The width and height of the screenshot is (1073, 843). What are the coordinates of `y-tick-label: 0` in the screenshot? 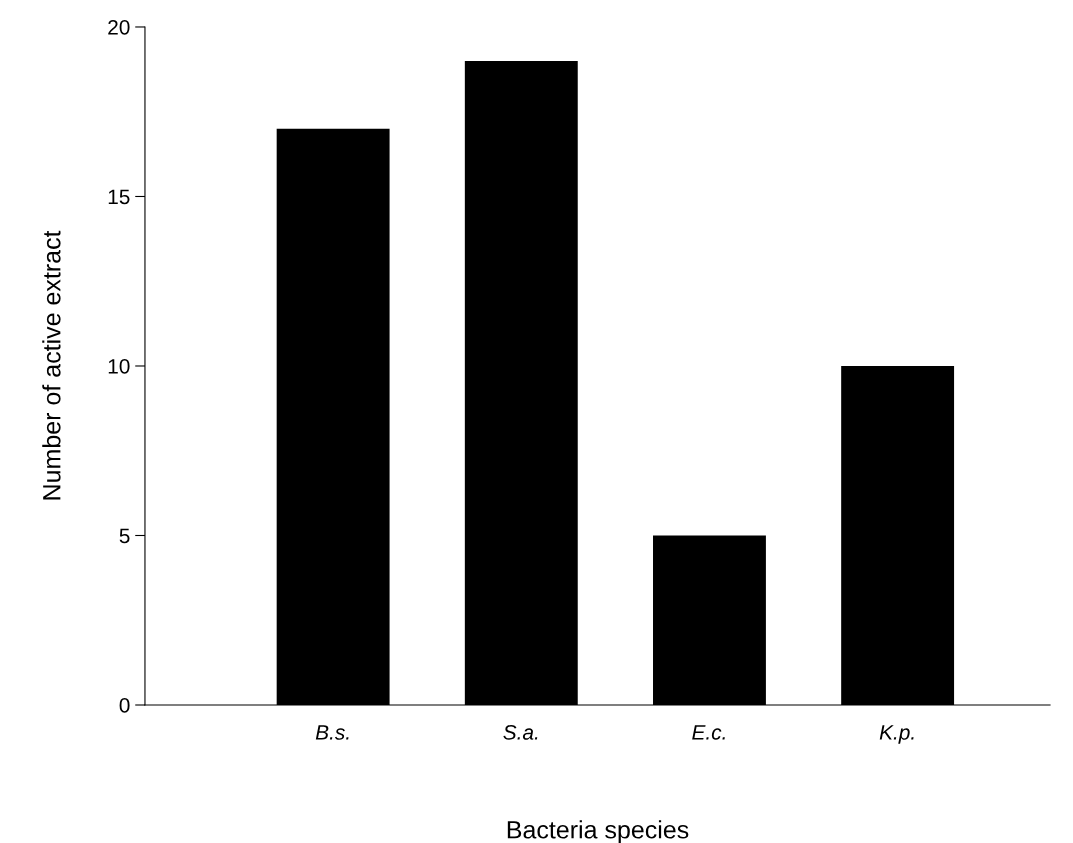 It's located at (124, 705).